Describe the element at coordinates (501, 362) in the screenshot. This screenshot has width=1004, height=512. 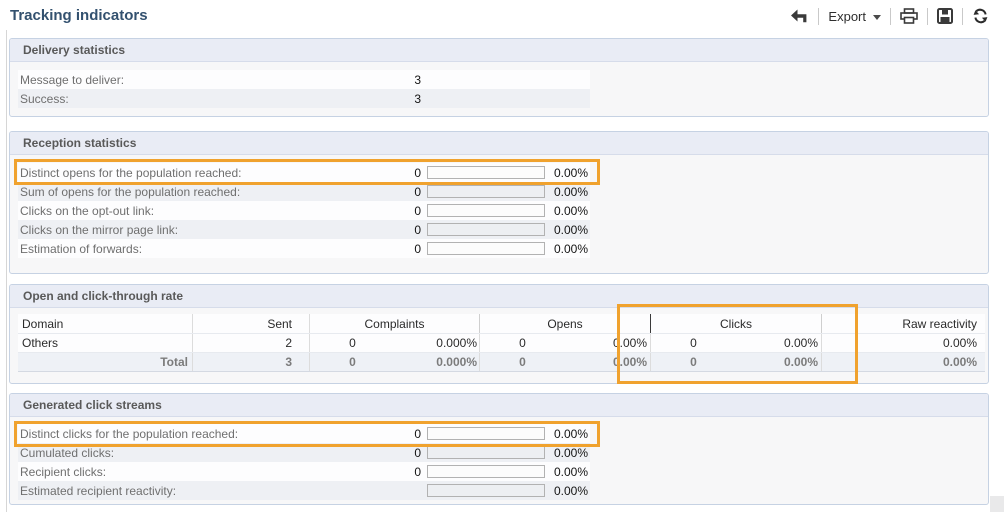
I see `table-row-total: Total 3 0 0.000% 0 0.00% 0 0.00% 0.00%` at that location.